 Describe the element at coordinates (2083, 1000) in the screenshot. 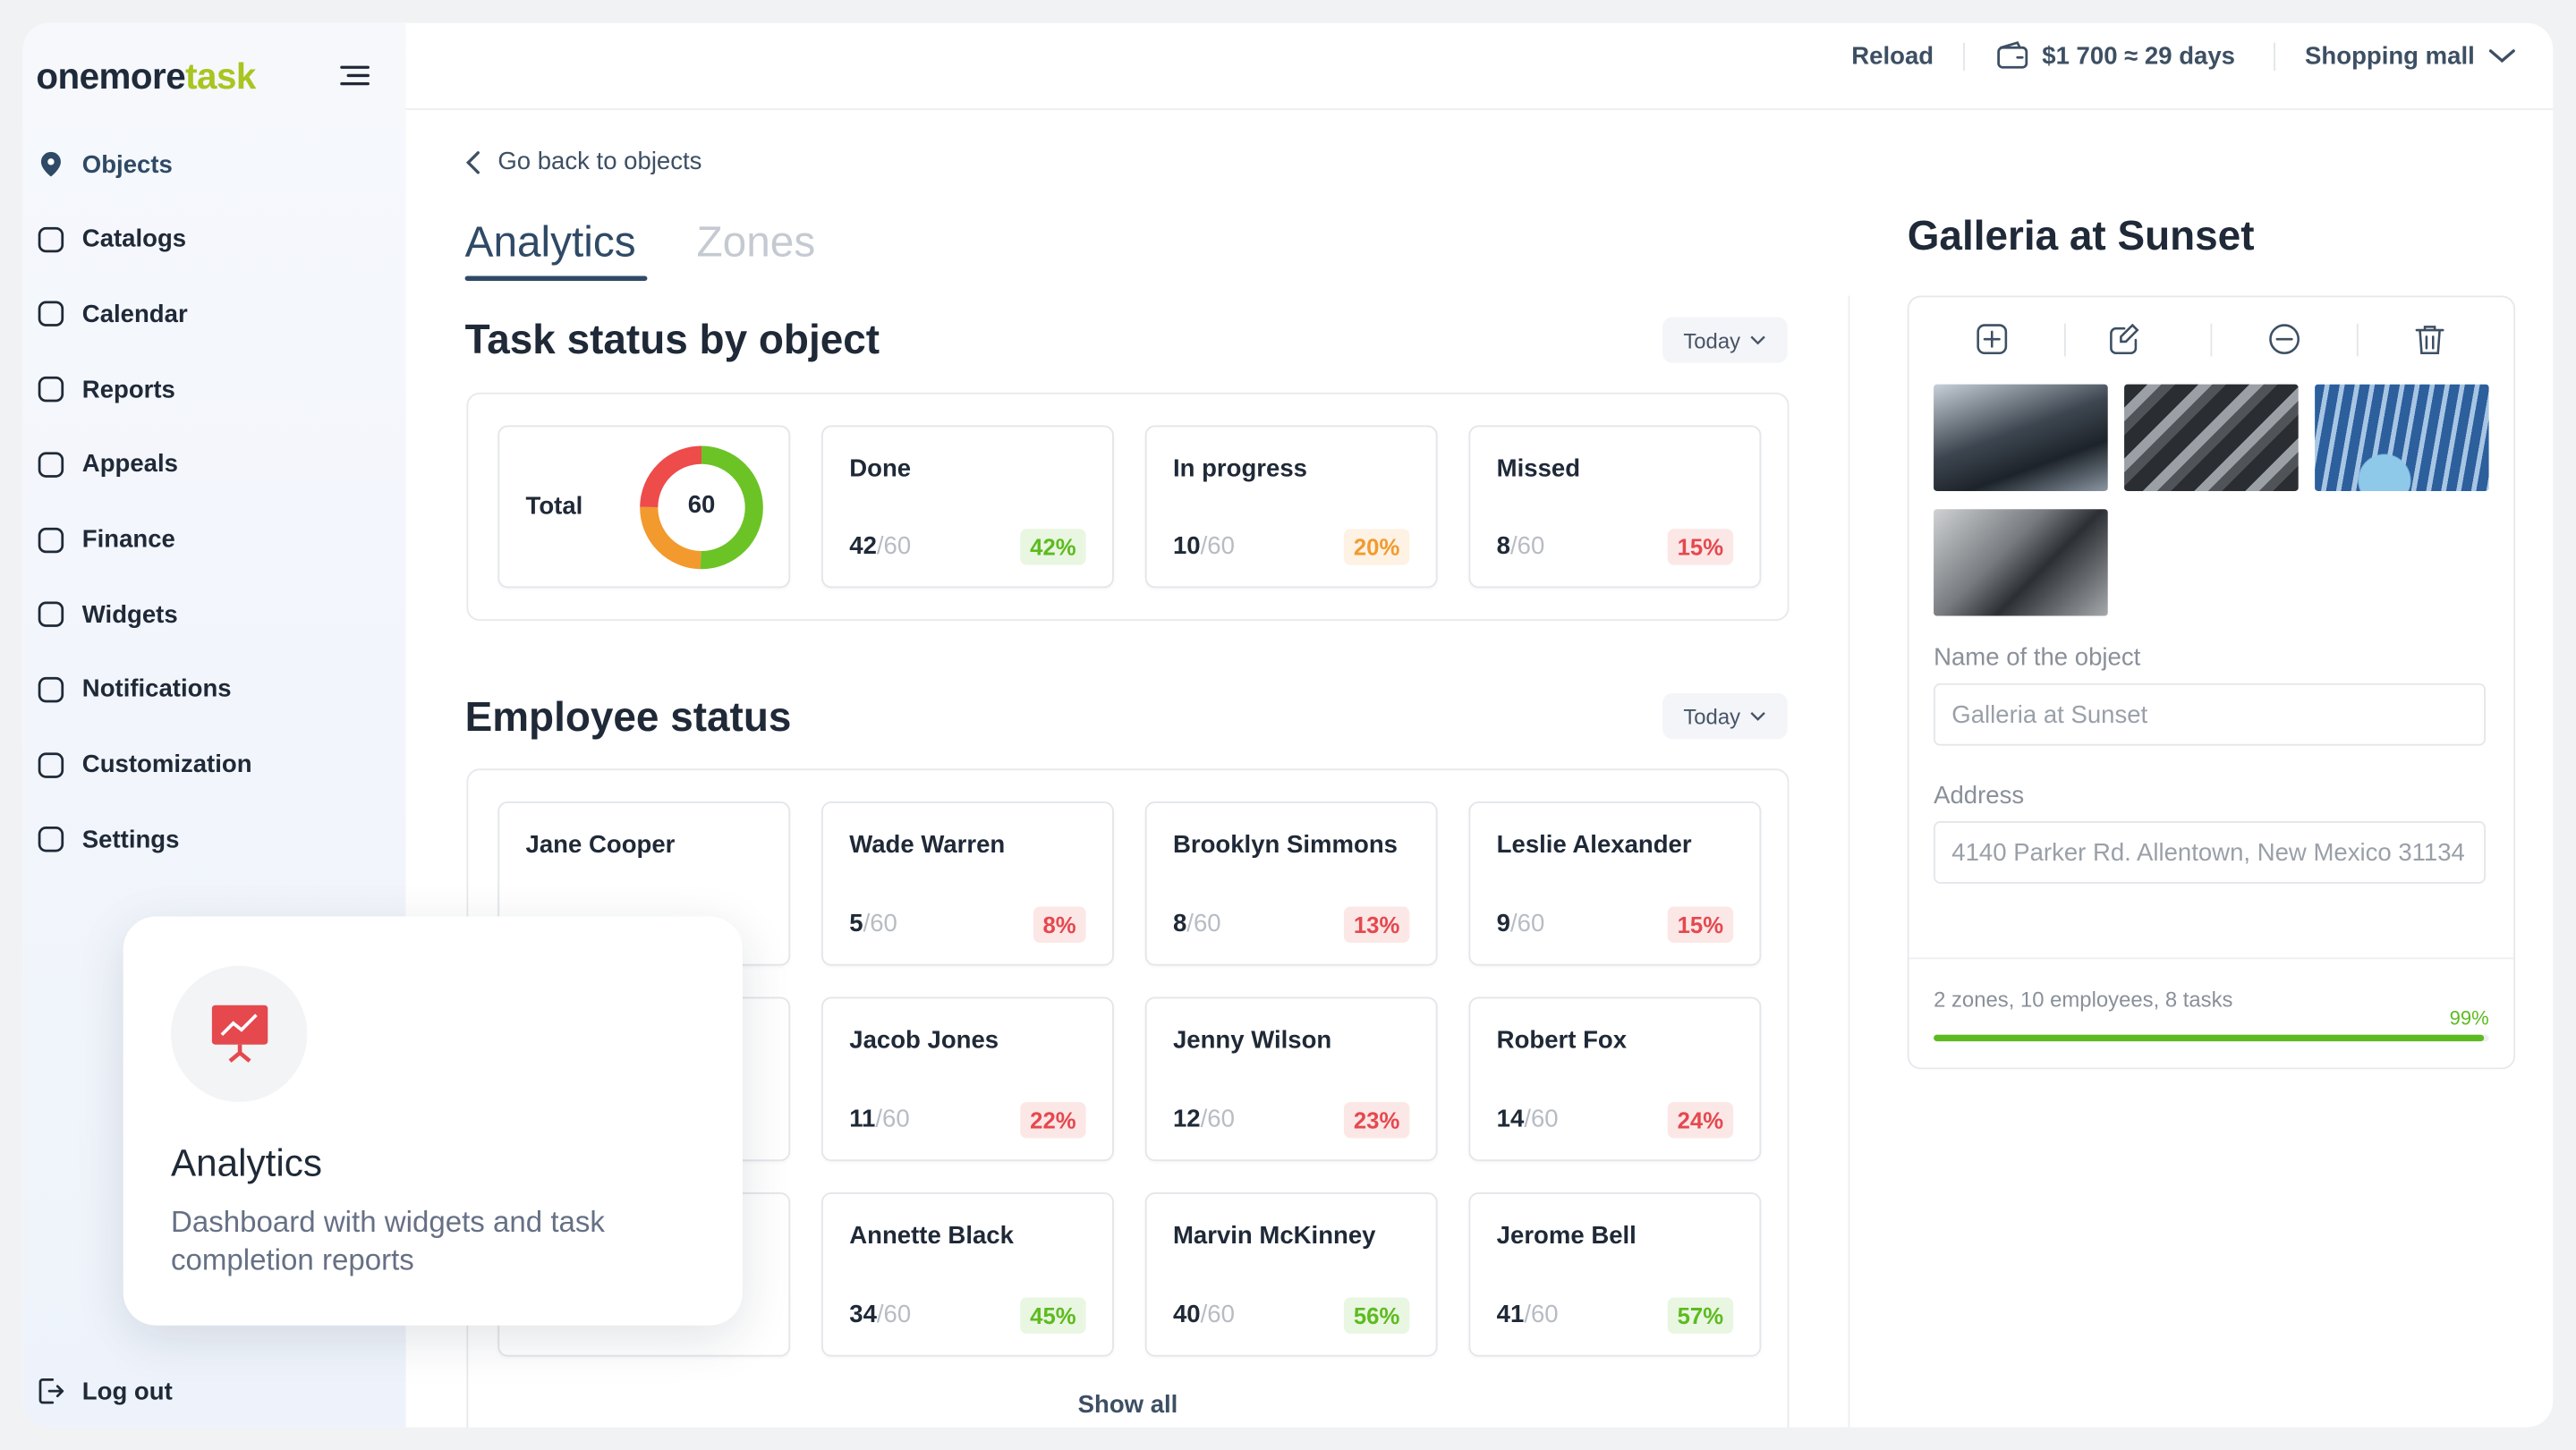

I see `summary: 2 zones, 10 employees, 8 tasks` at that location.